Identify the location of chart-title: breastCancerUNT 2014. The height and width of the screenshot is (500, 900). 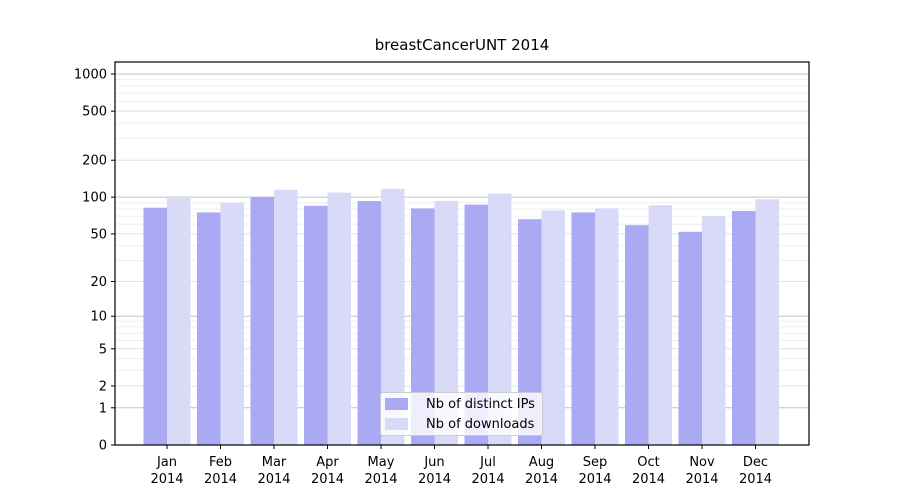
(462, 45).